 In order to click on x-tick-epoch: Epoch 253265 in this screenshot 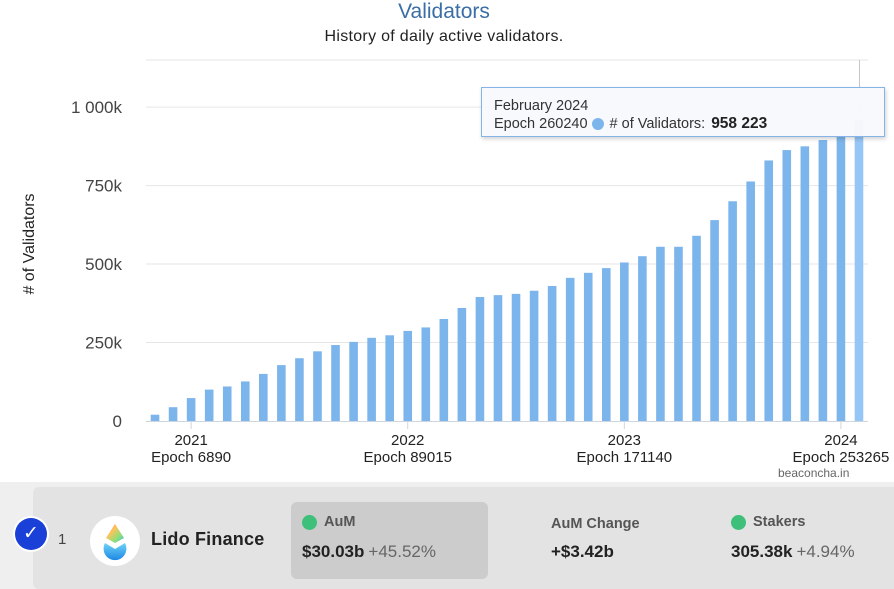, I will do `click(841, 457)`.